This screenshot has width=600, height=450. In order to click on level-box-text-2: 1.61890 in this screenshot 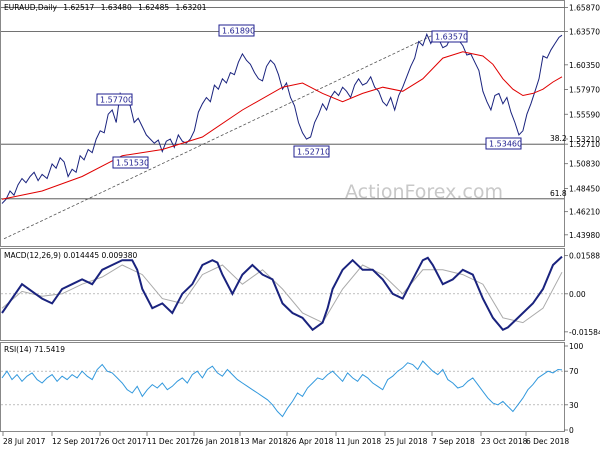, I will do `click(238, 31)`.